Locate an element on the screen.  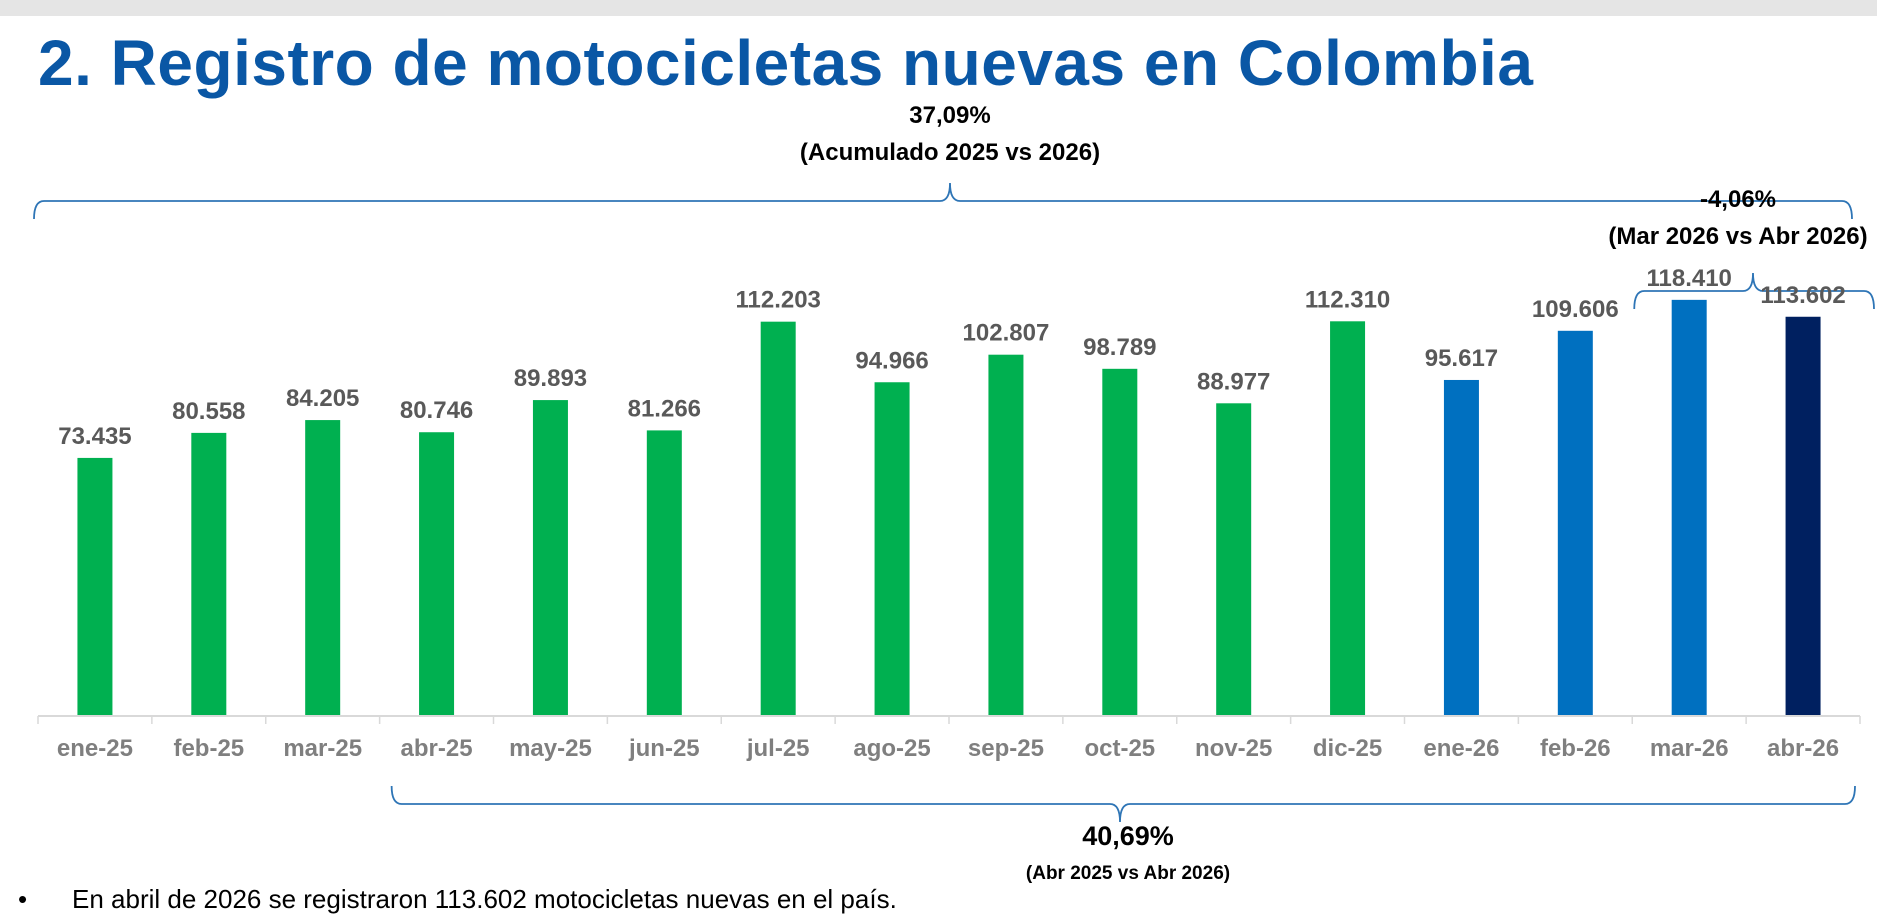
data-label-oct-25: 98.789 is located at coordinates (1119, 347).